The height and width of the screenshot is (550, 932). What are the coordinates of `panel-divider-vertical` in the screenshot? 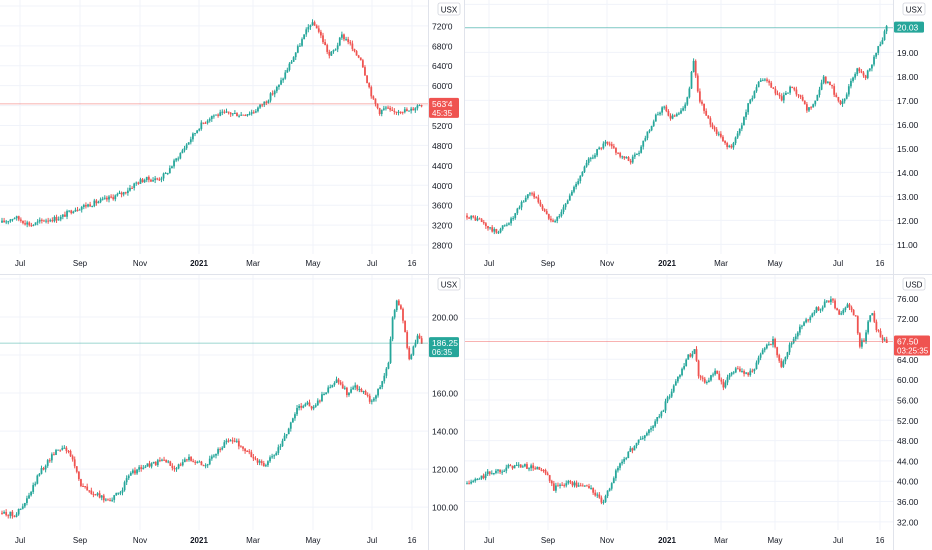 It's located at (464, 275).